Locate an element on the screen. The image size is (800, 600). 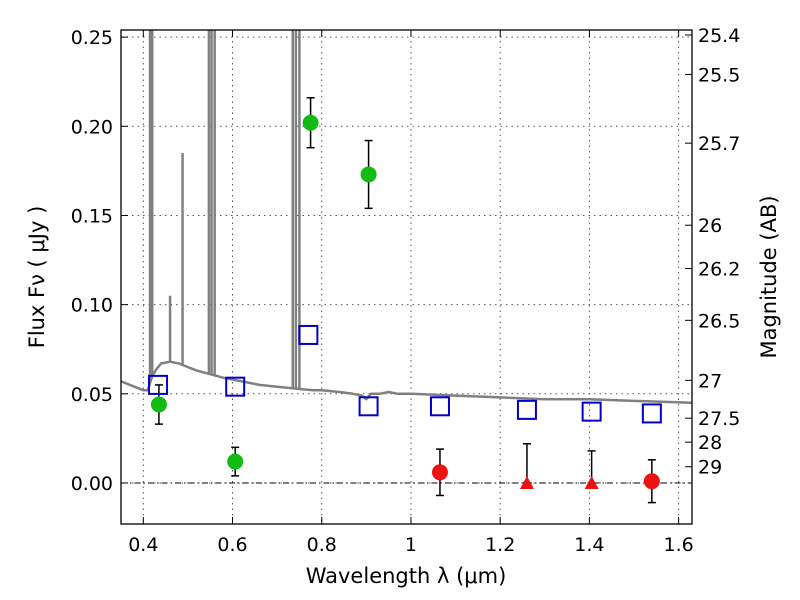
y2-tick-label: 26.5 is located at coordinates (719, 321).